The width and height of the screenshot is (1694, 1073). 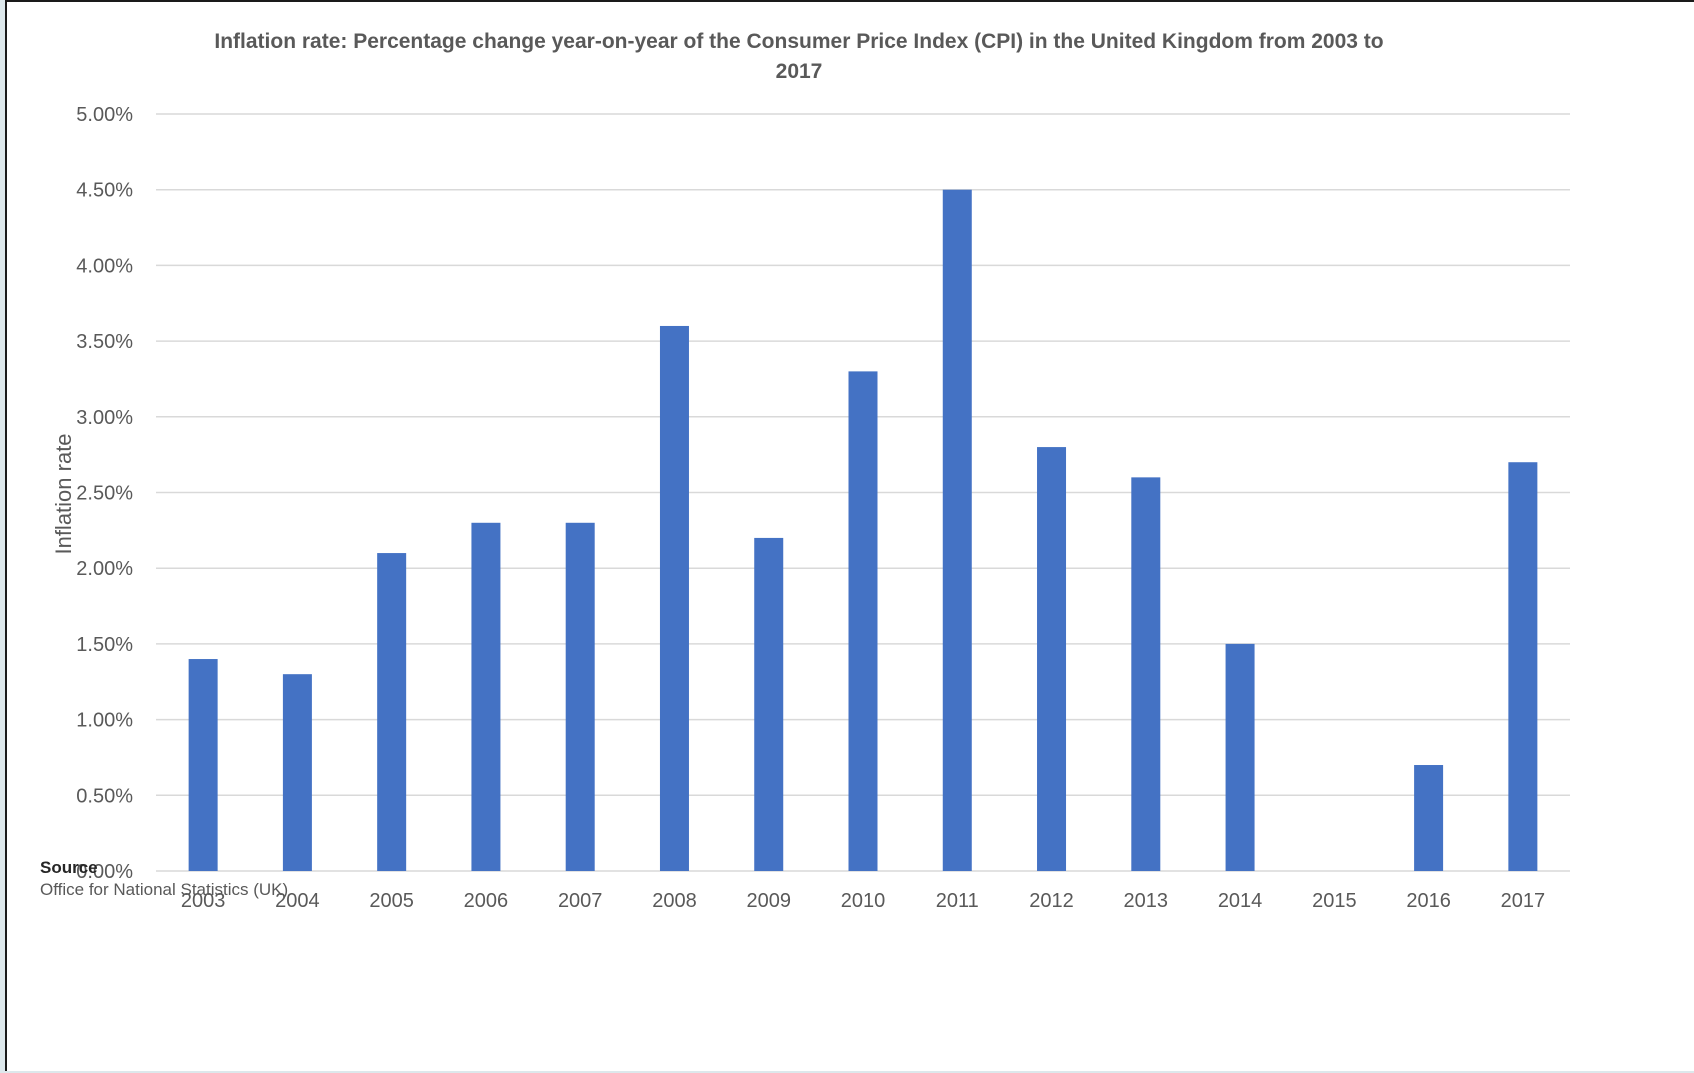 What do you see at coordinates (674, 901) in the screenshot?
I see `x-tick-label: 2008` at bounding box center [674, 901].